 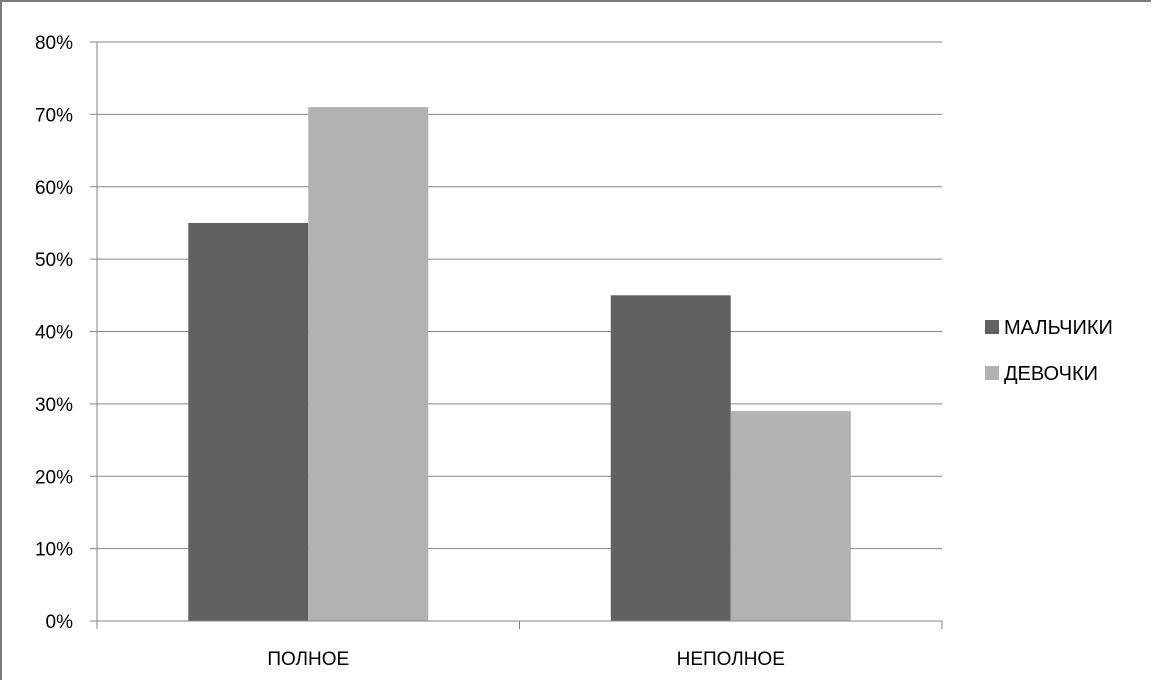 What do you see at coordinates (731, 659) in the screenshot?
I see `x-tick-label: НЕПОЛНОЕ` at bounding box center [731, 659].